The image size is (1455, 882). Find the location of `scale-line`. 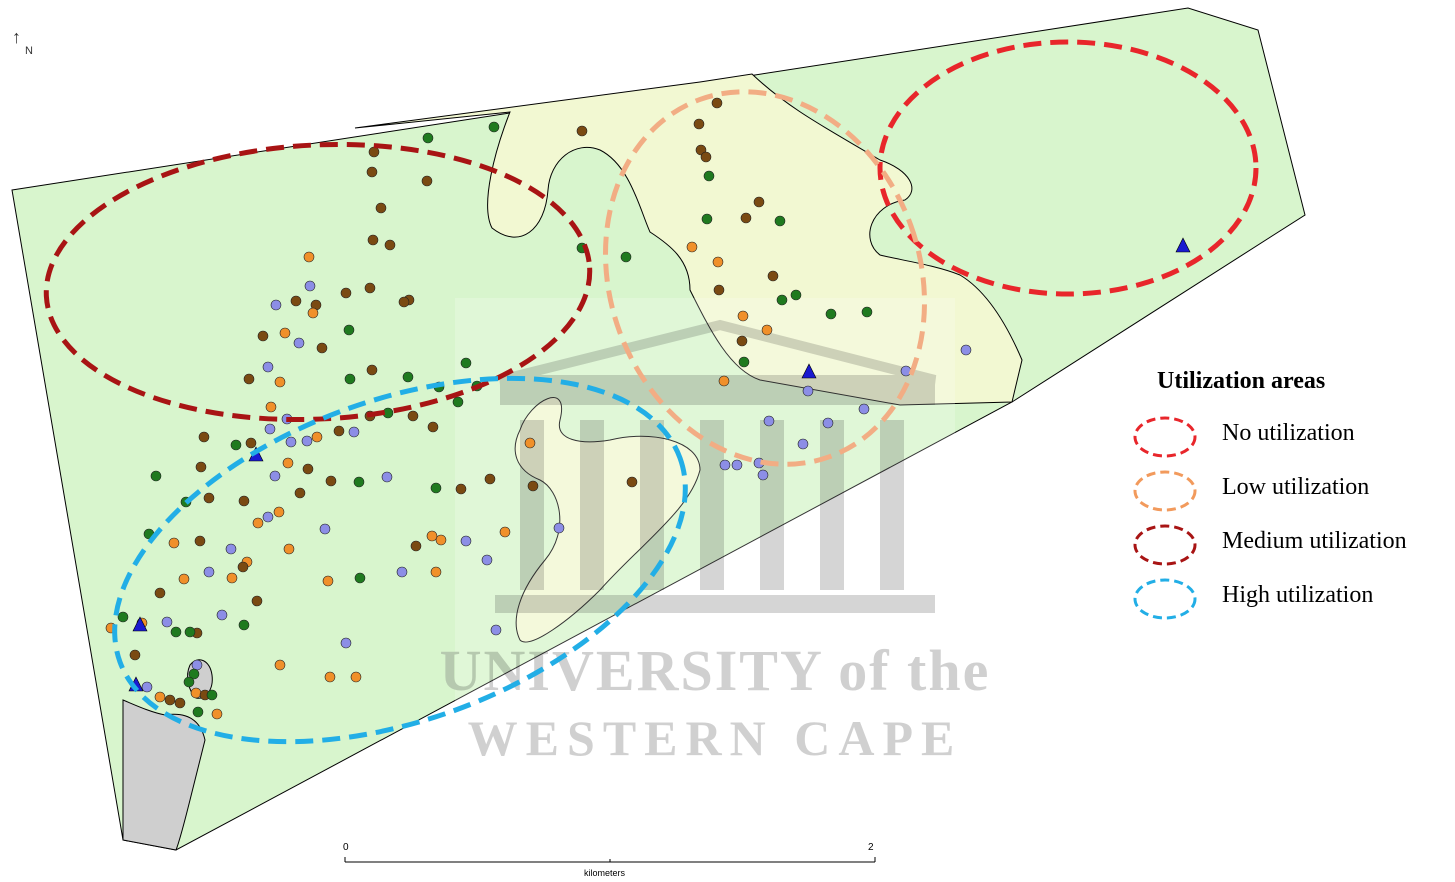

scale-line is located at coordinates (610, 860).